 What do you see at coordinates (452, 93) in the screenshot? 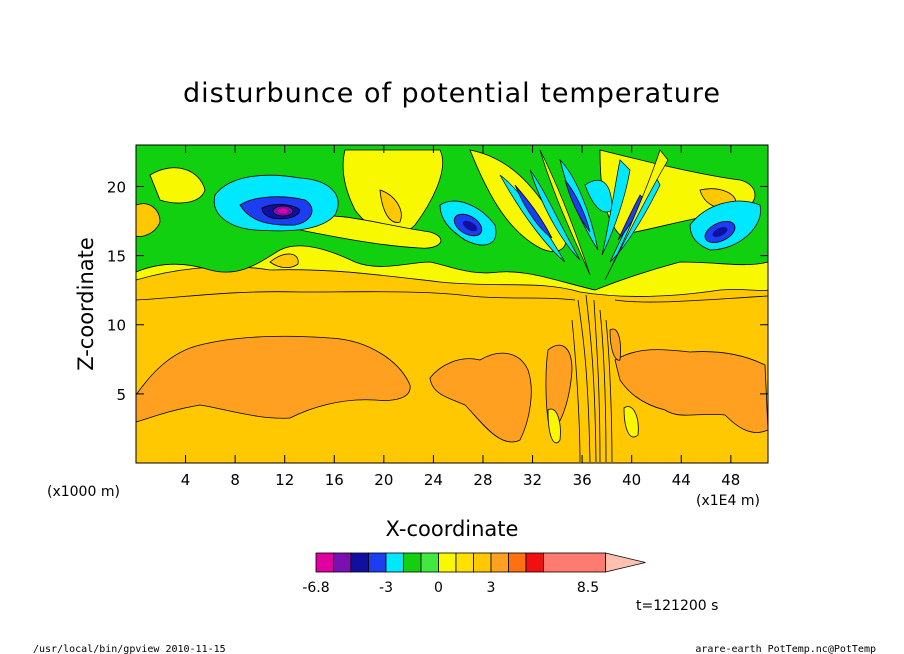
I see `chart-title: disturbunce of potential temperature` at bounding box center [452, 93].